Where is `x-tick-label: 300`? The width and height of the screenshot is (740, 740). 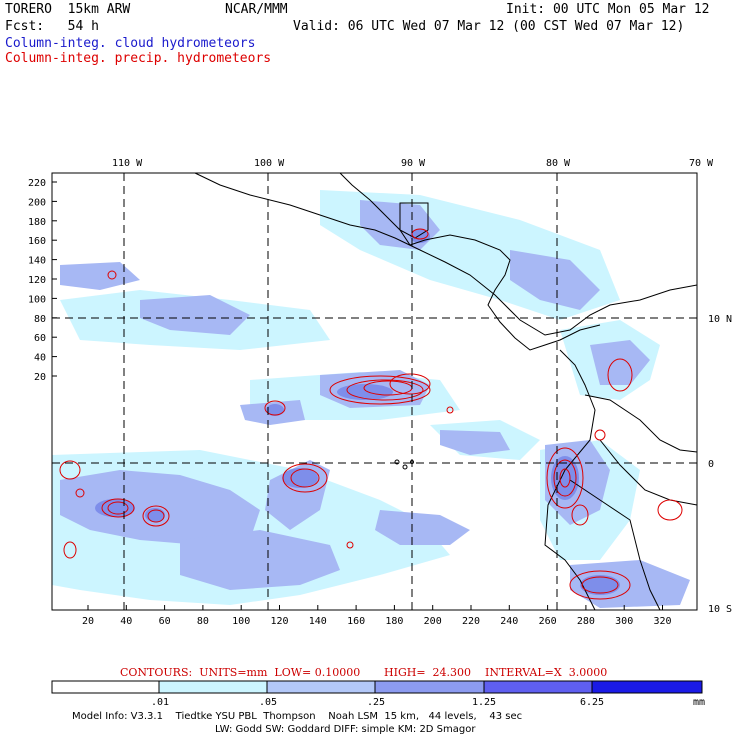 x-tick-label: 300 is located at coordinates (624, 621).